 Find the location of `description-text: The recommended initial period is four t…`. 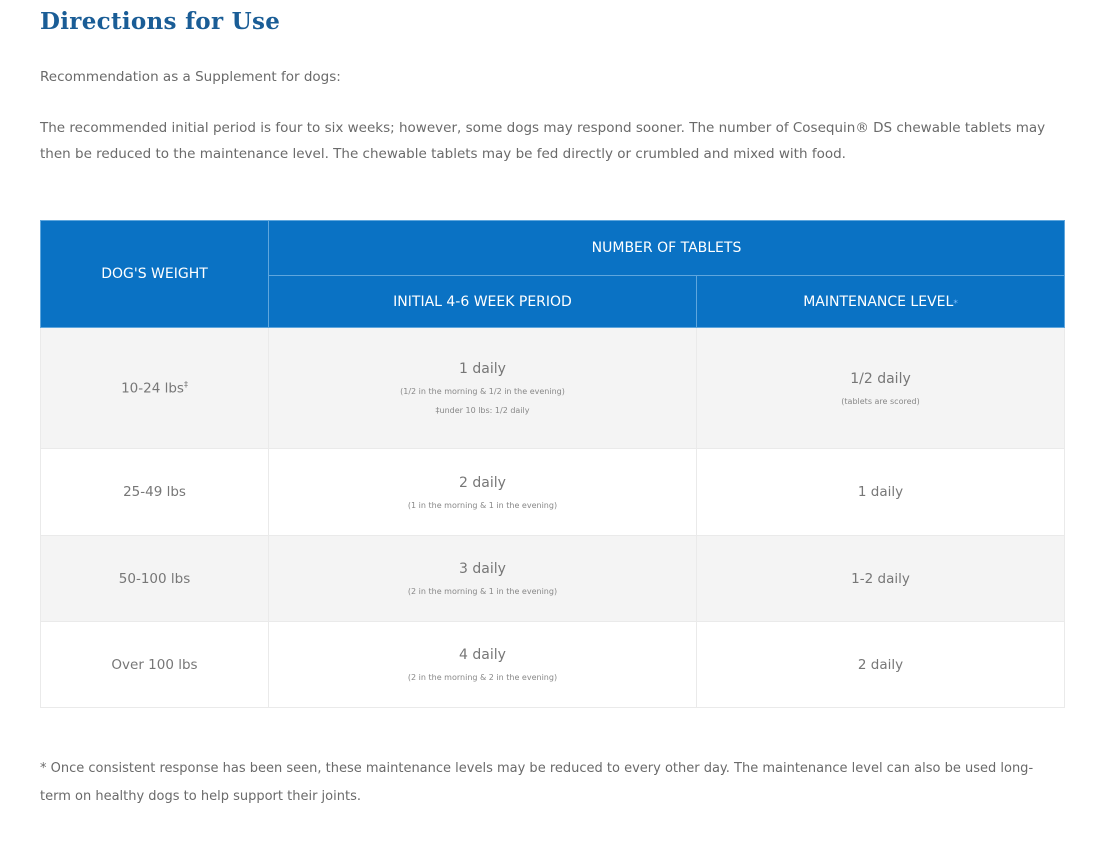

description-text: The recommended initial period is four t… is located at coordinates (543, 141).